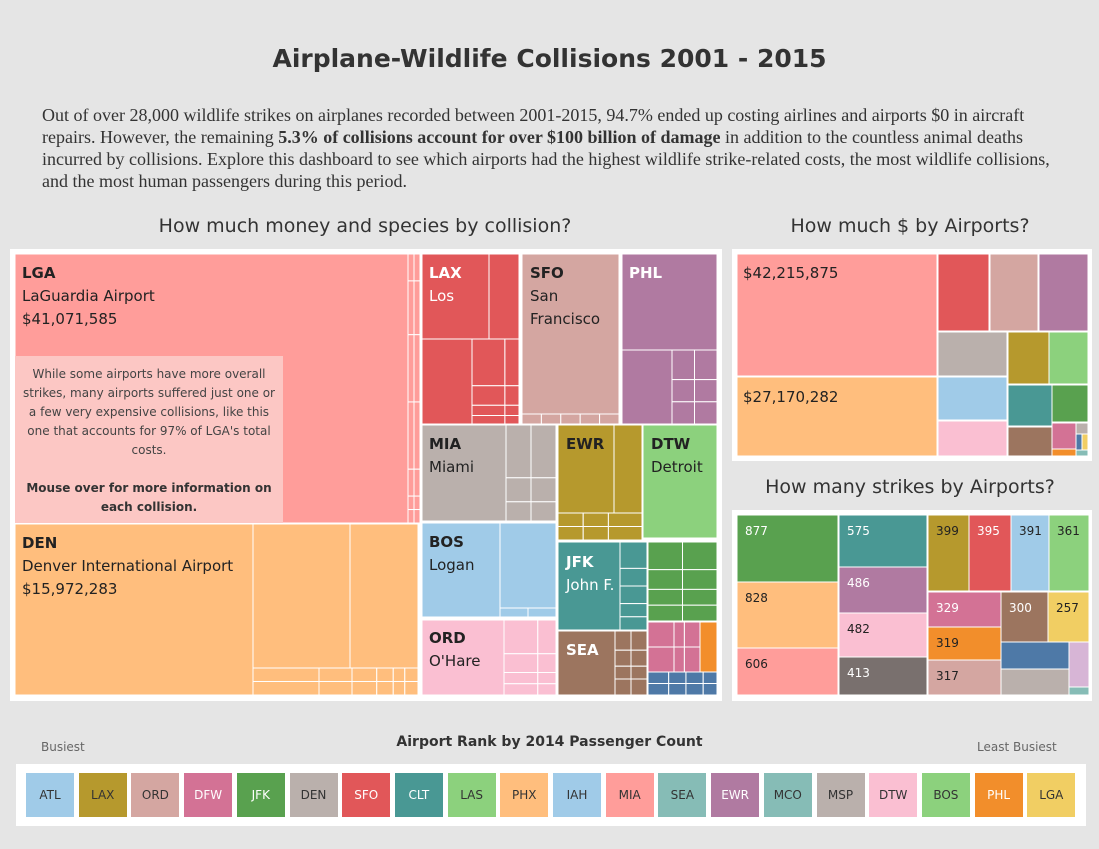  What do you see at coordinates (787, 795) in the screenshot?
I see `legend-item-mco: MCO` at bounding box center [787, 795].